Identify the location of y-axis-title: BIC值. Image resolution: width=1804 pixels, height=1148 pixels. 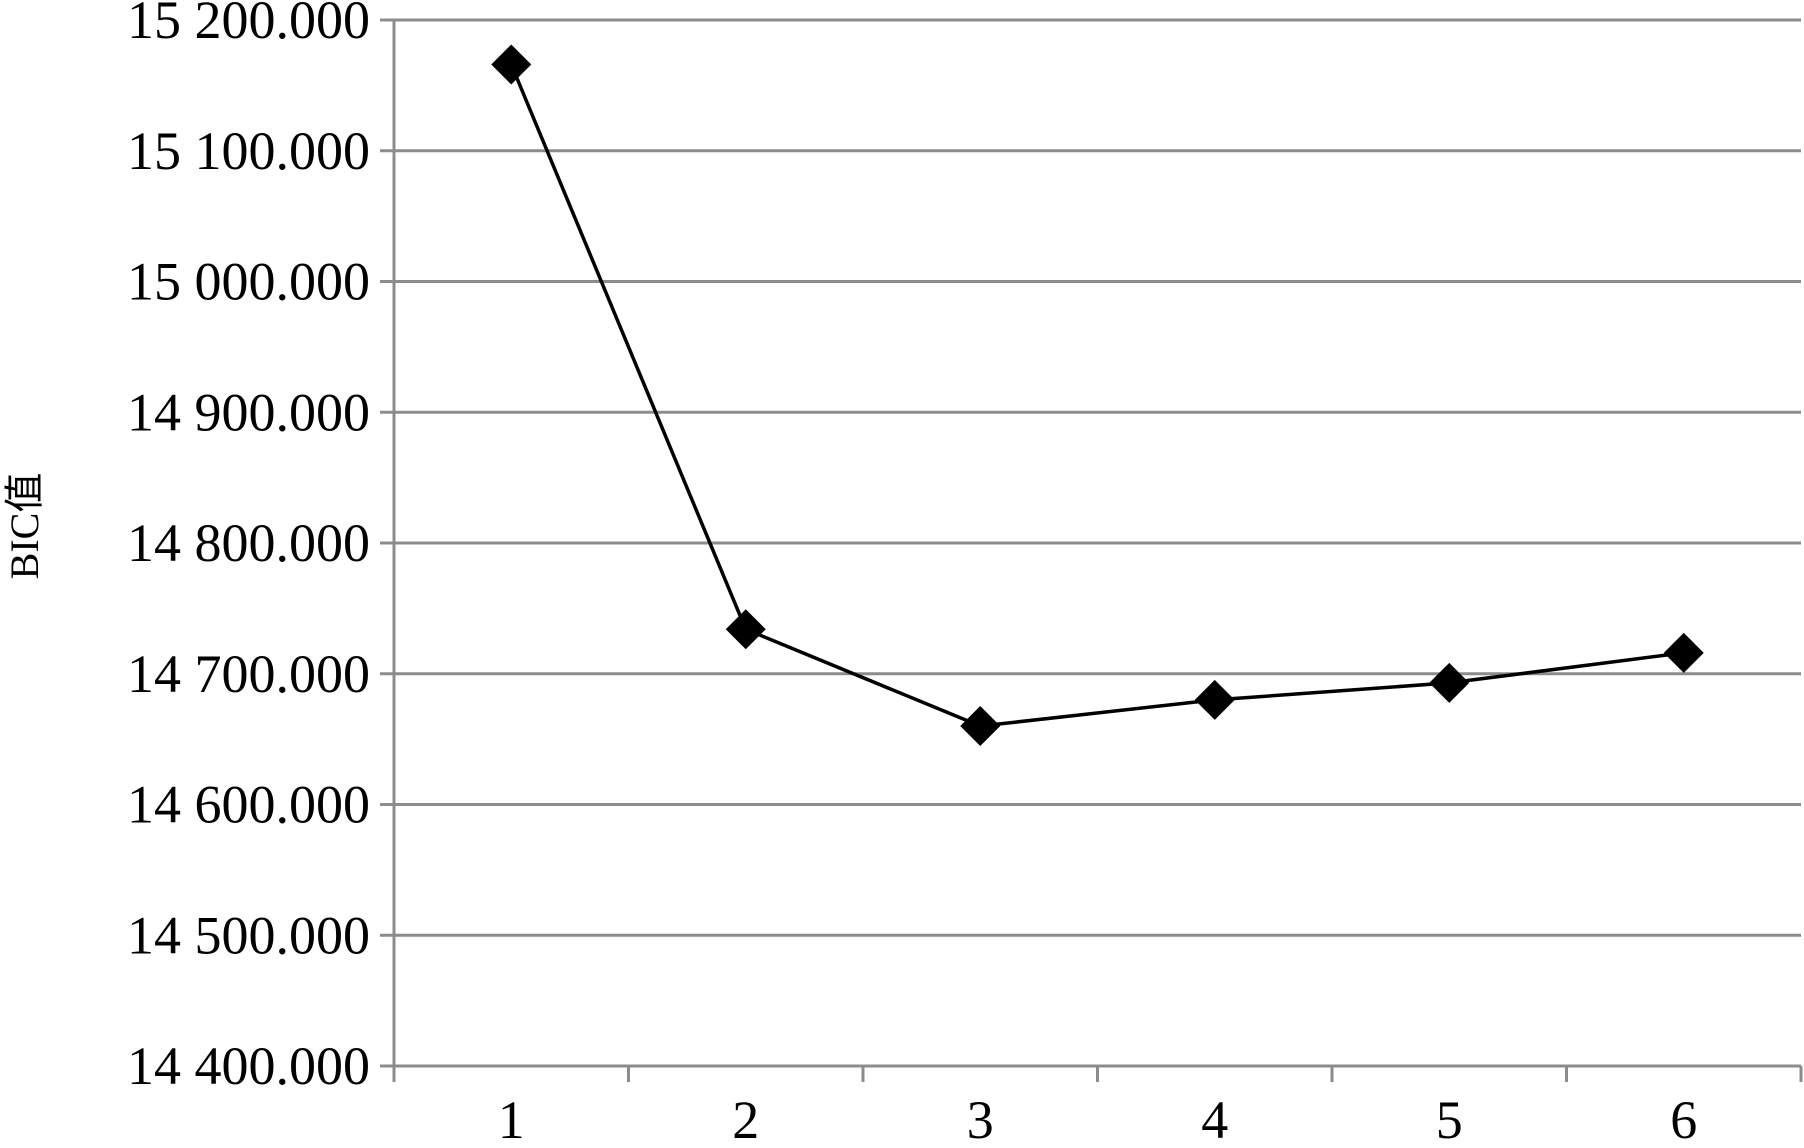
(24, 526).